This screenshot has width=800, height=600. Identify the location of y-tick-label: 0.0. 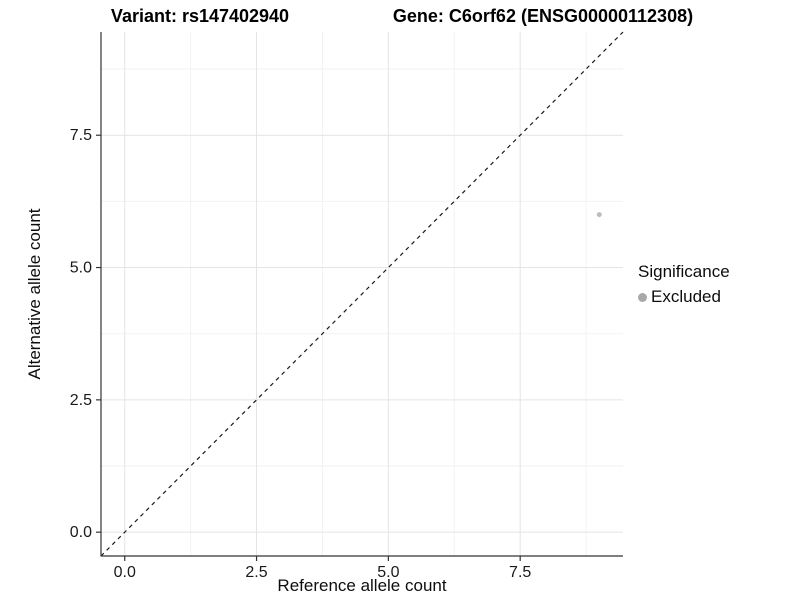
(81, 532).